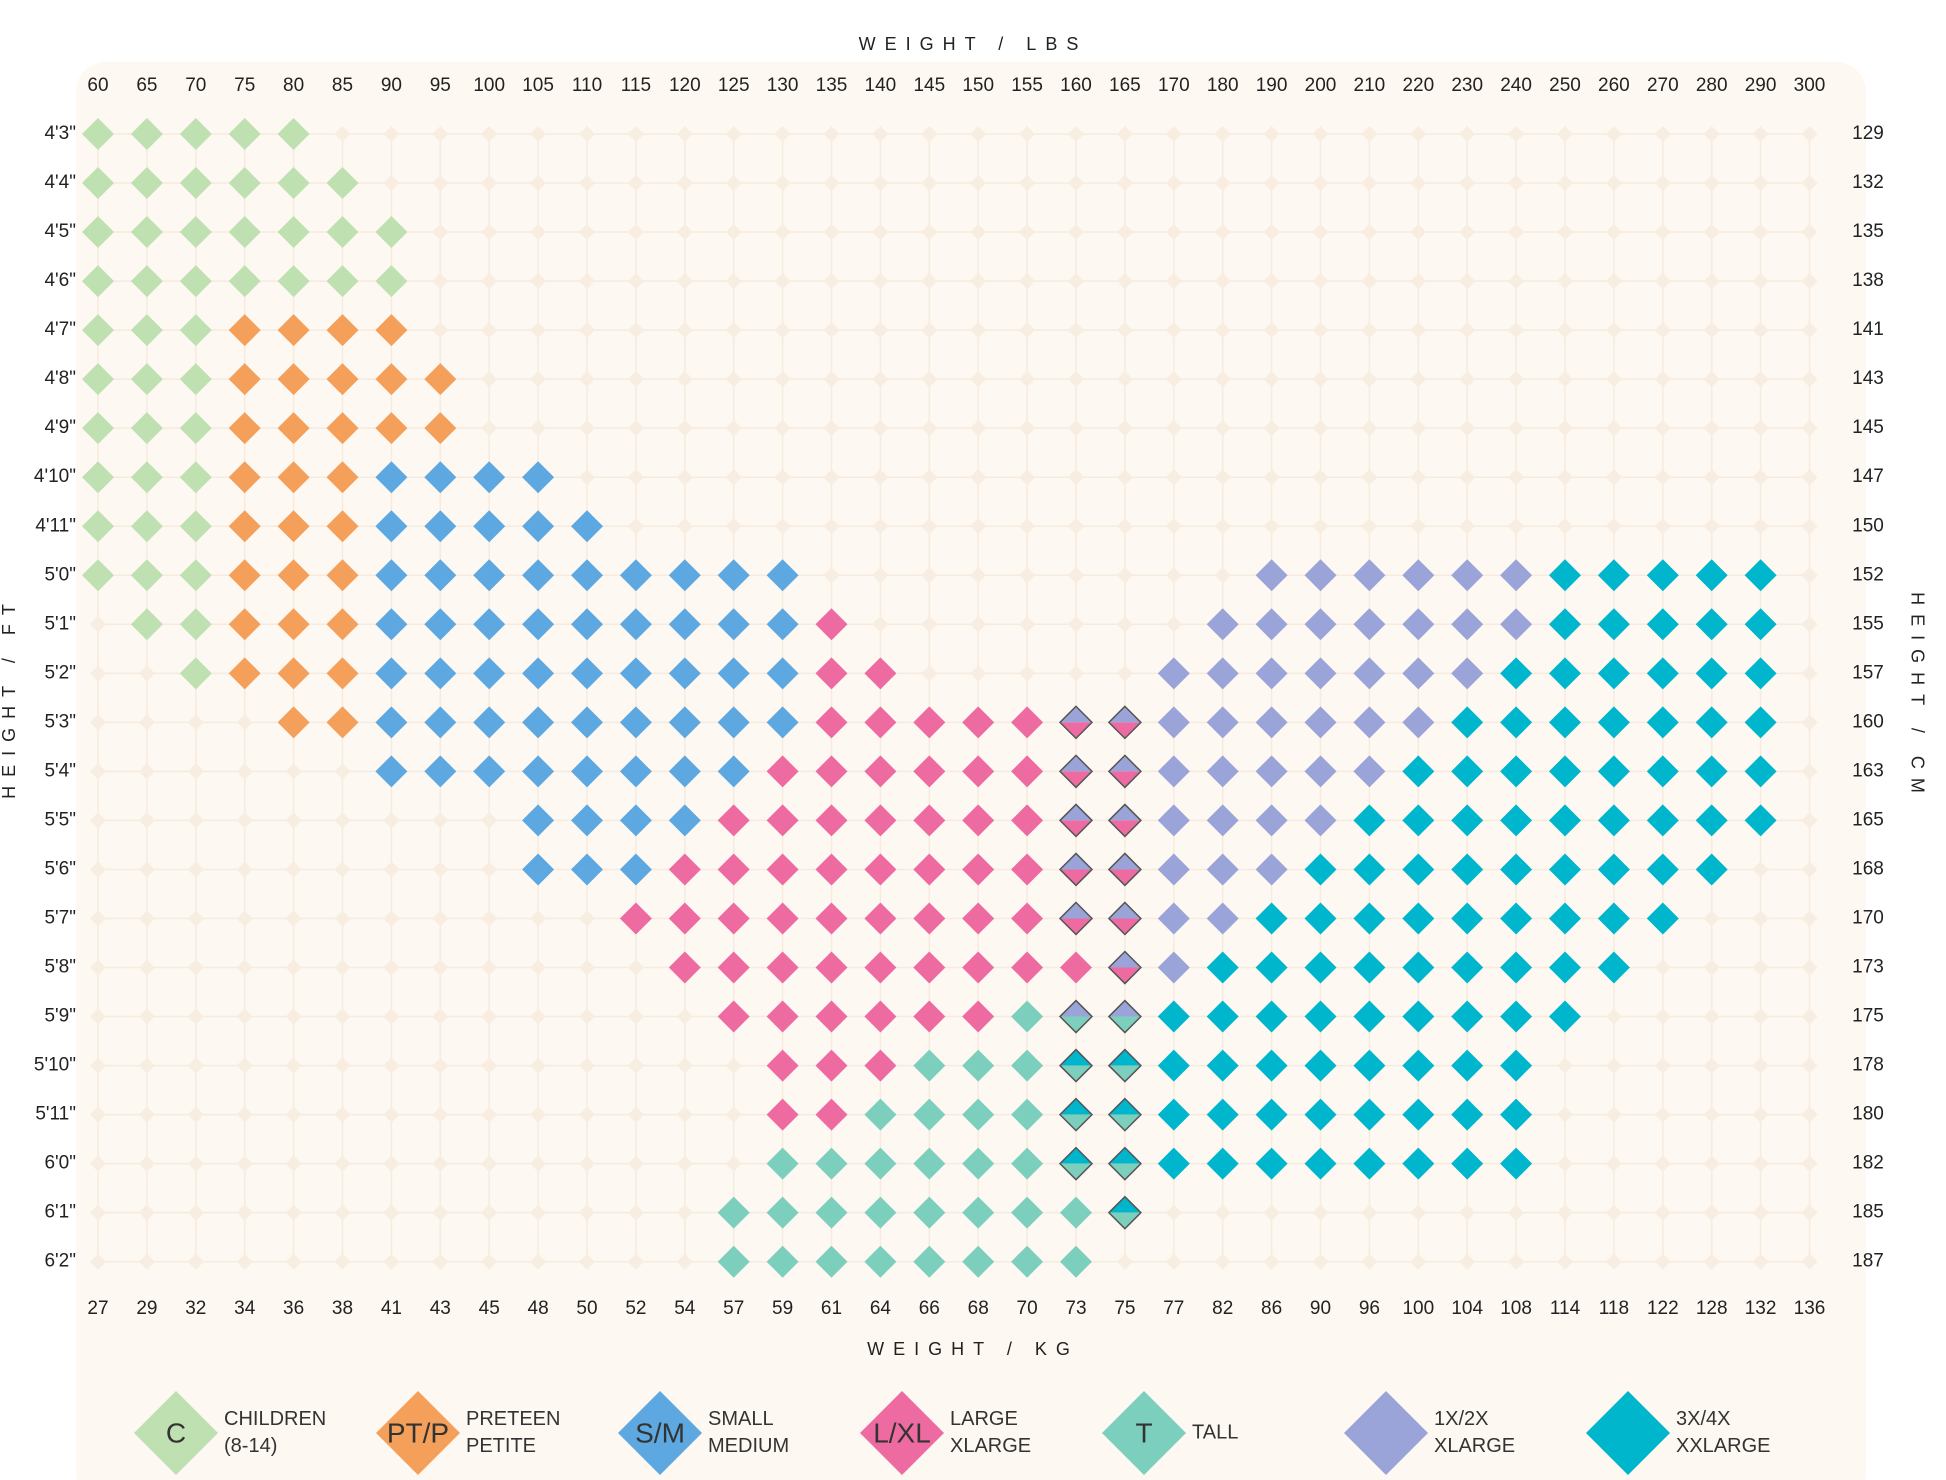  I want to click on height-cm-label: 152, so click(1868, 574).